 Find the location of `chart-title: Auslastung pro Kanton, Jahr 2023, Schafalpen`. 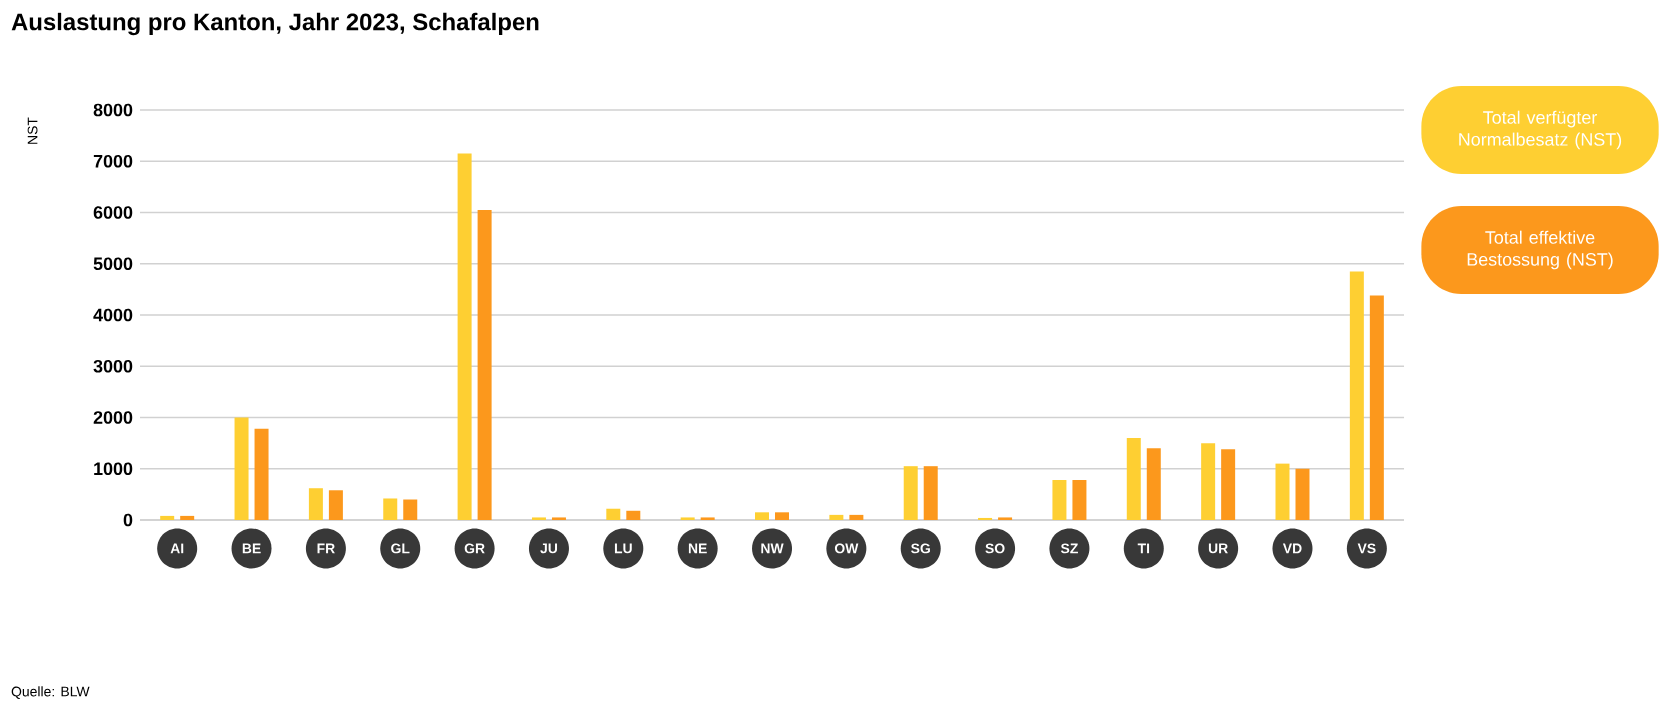

chart-title: Auslastung pro Kanton, Jahr 2023, Schafalpen is located at coordinates (275, 24).